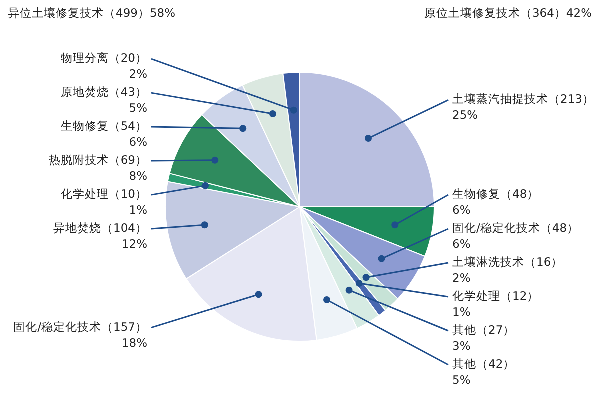 This screenshot has height=394, width=600. Describe the element at coordinates (508, 261) in the screenshot. I see `slice-label: 土壤淋洗技术（16）` at that location.